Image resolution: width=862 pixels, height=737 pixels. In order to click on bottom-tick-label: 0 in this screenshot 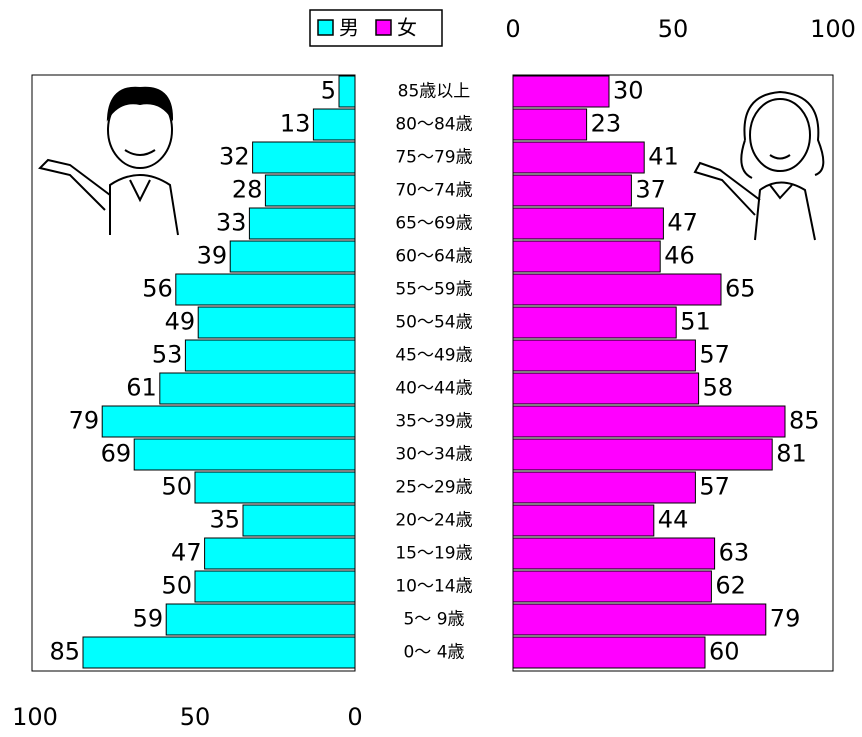, I will do `click(354, 717)`.